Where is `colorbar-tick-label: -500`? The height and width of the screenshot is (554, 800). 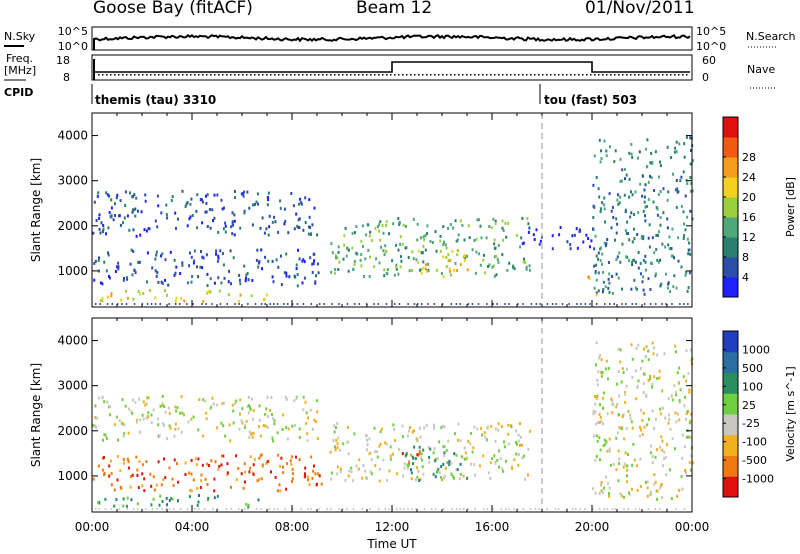 colorbar-tick-label: -500 is located at coordinates (754, 460).